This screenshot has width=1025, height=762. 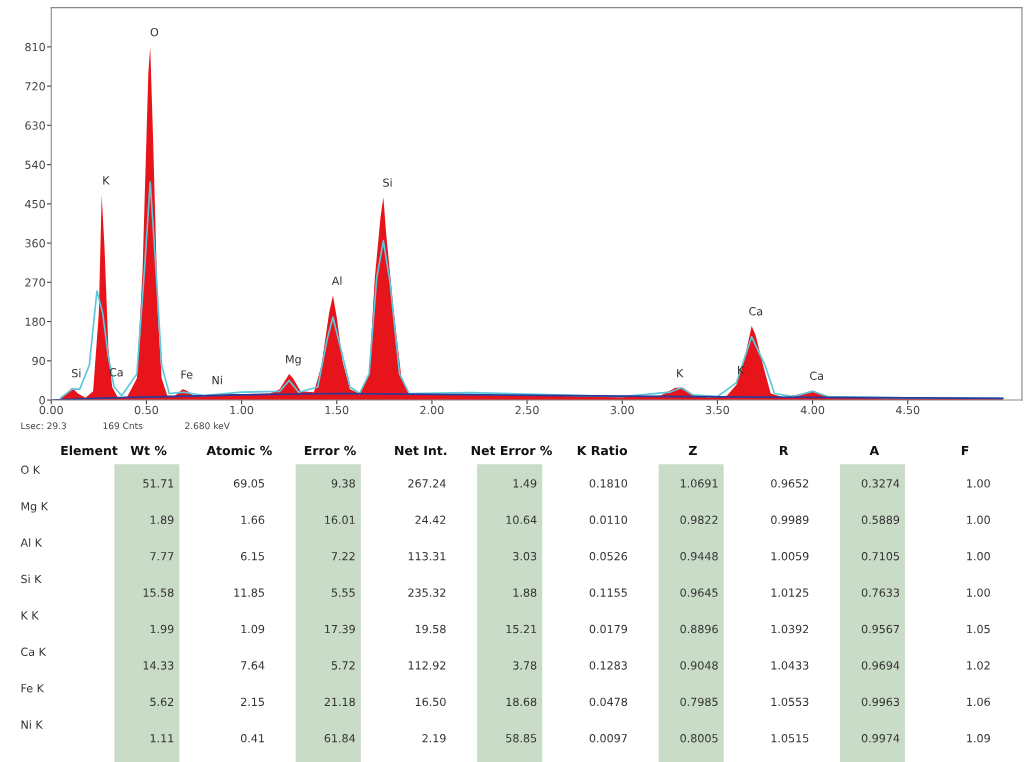 What do you see at coordinates (978, 629) in the screenshot?
I see `text: 1.05` at bounding box center [978, 629].